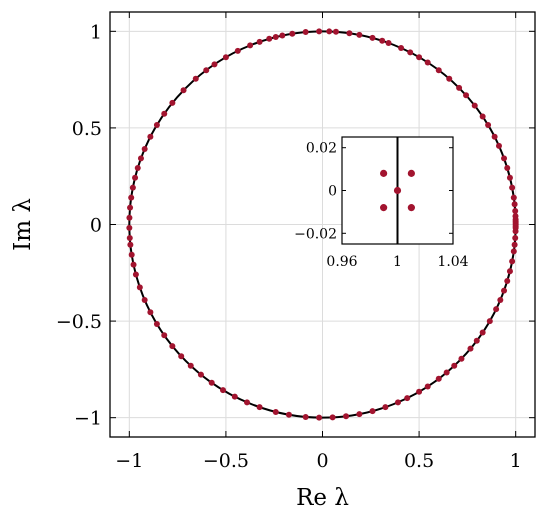 The image size is (550, 518). Describe the element at coordinates (23, 224) in the screenshot. I see `y-axis-label: Im λ` at that location.